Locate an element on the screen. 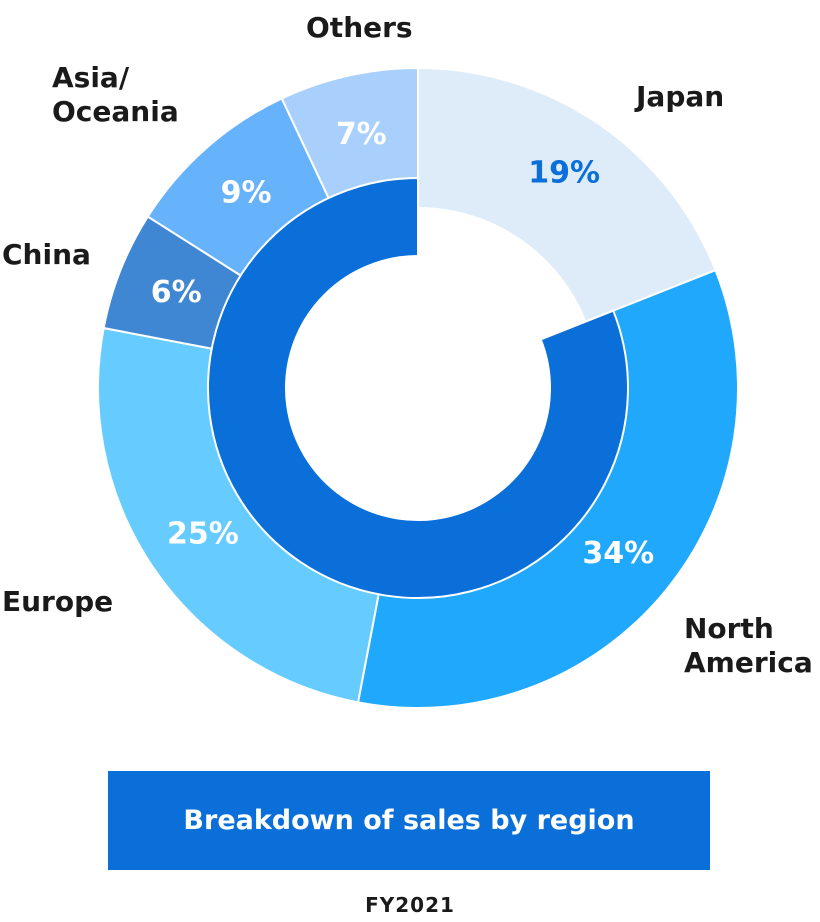 The height and width of the screenshot is (922, 820). chart-title: Breakdown of sales by region is located at coordinates (409, 820).